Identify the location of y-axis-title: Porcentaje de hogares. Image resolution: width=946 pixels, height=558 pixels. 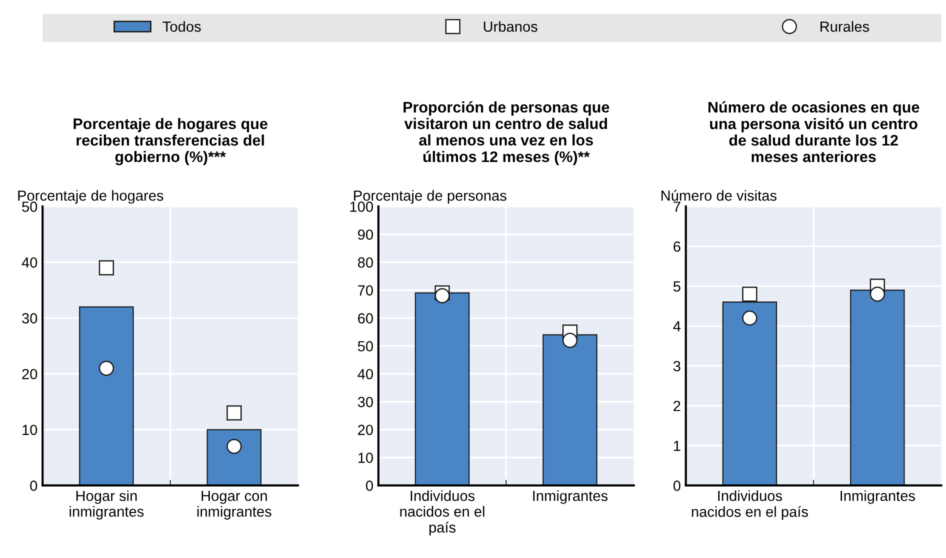
(91, 197).